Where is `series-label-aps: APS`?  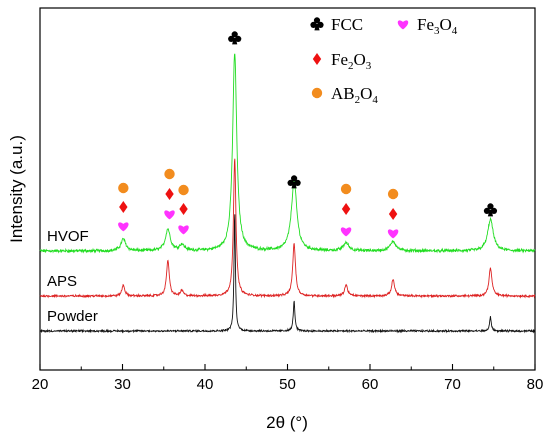 series-label-aps: APS is located at coordinates (62, 281).